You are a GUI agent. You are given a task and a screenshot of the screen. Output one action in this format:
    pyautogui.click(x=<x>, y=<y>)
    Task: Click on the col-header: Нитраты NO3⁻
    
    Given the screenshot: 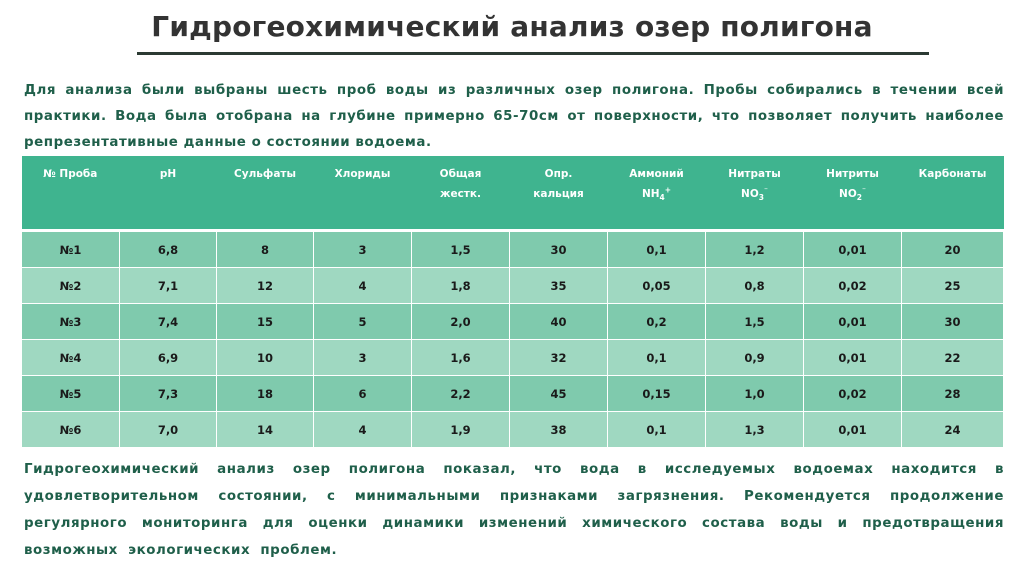 What is the action you would take?
    pyautogui.click(x=754, y=194)
    